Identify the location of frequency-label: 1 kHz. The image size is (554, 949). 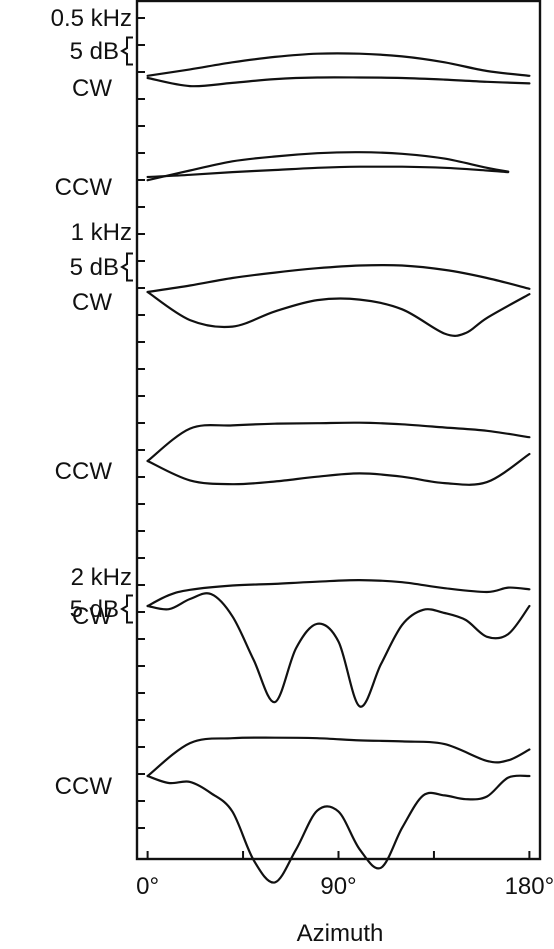
(101, 232).